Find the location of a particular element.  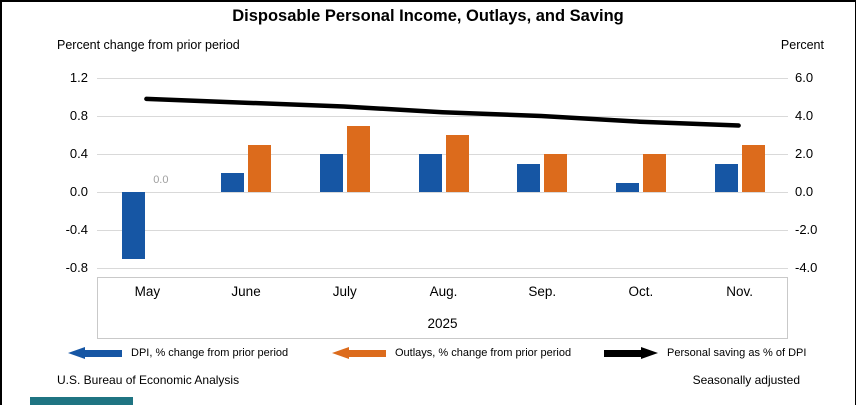

left-tick-0.8: 0.8 is located at coordinates (78, 115).